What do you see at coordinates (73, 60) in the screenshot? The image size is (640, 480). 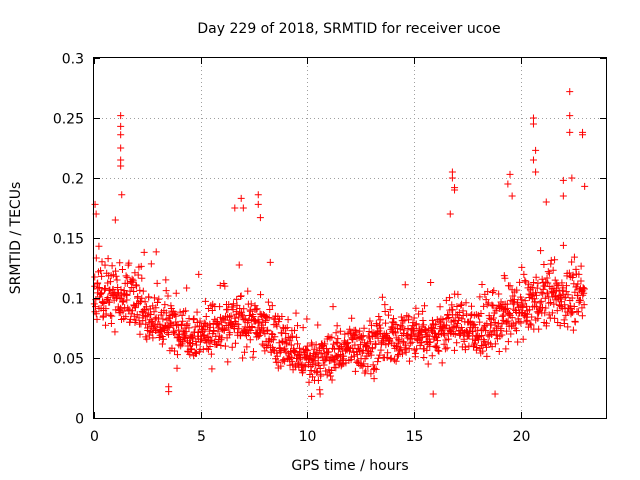 I see `y-tick-label: 0.3` at bounding box center [73, 60].